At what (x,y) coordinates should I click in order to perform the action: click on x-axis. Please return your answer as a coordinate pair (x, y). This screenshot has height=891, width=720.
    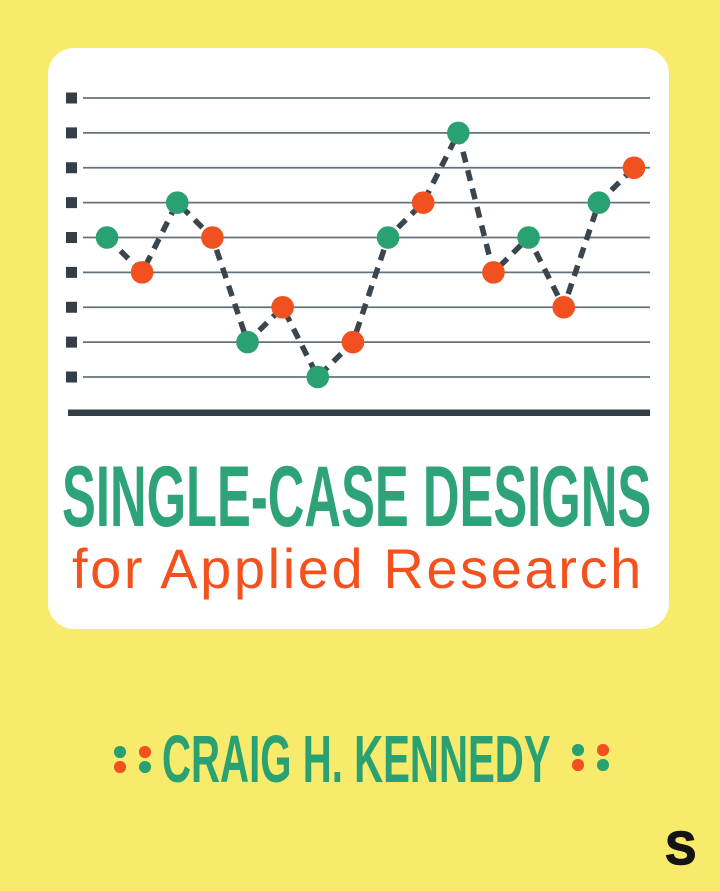
    Looking at the image, I should click on (359, 412).